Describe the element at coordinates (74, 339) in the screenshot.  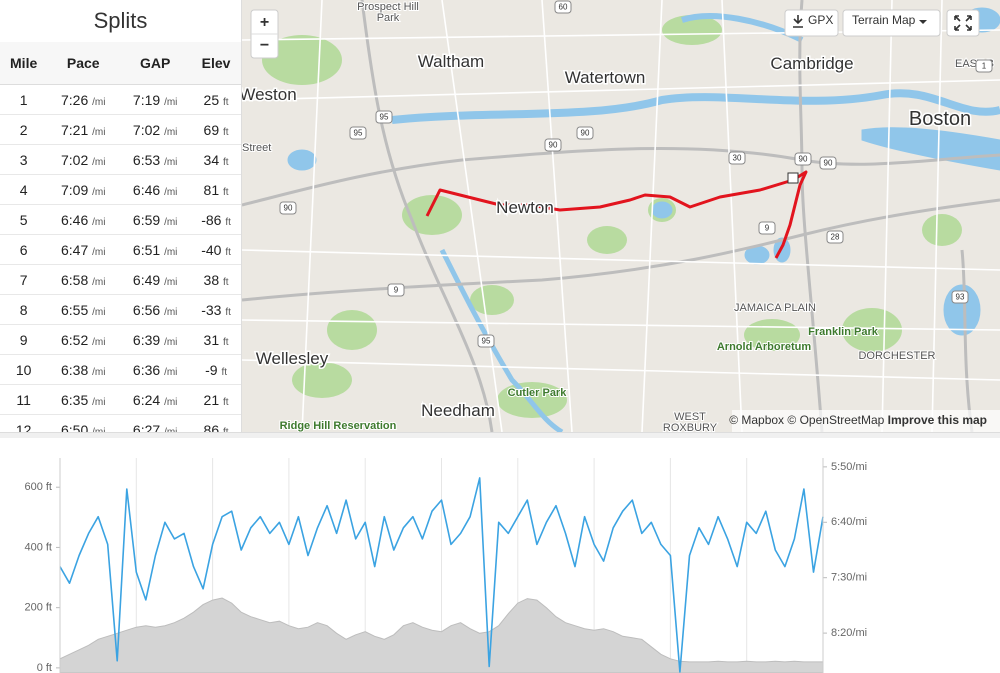
I see `pace-value: 6:52` at that location.